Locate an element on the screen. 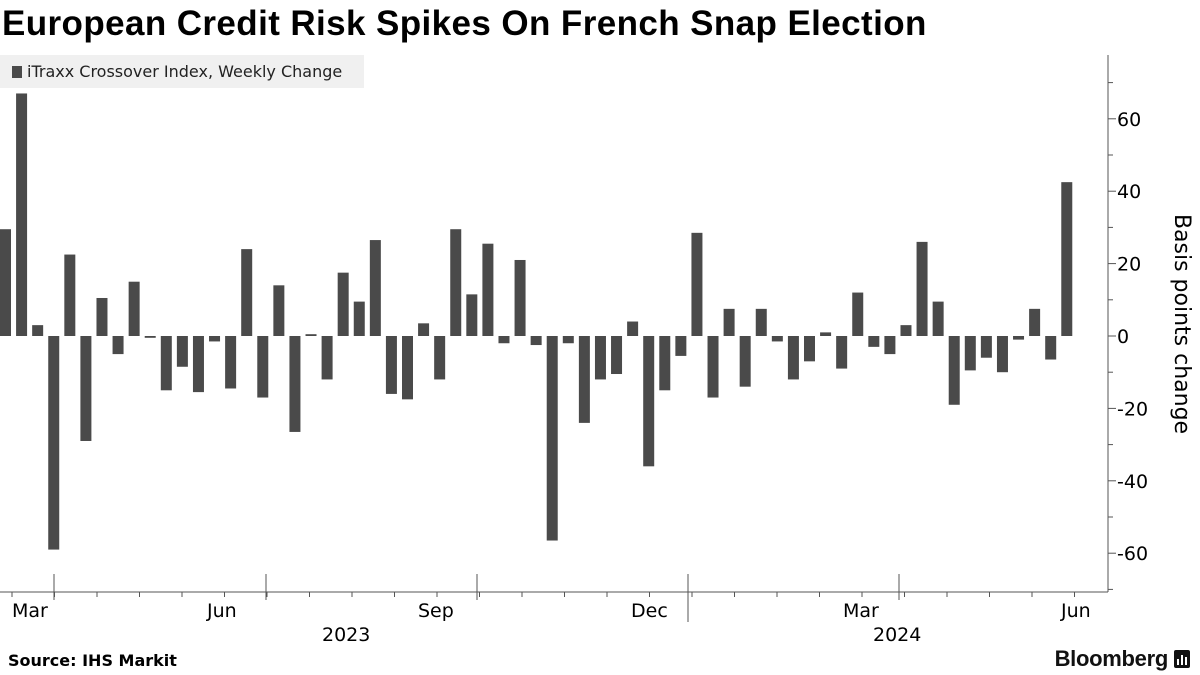 The height and width of the screenshot is (675, 1200). legend-swatch is located at coordinates (17, 71).